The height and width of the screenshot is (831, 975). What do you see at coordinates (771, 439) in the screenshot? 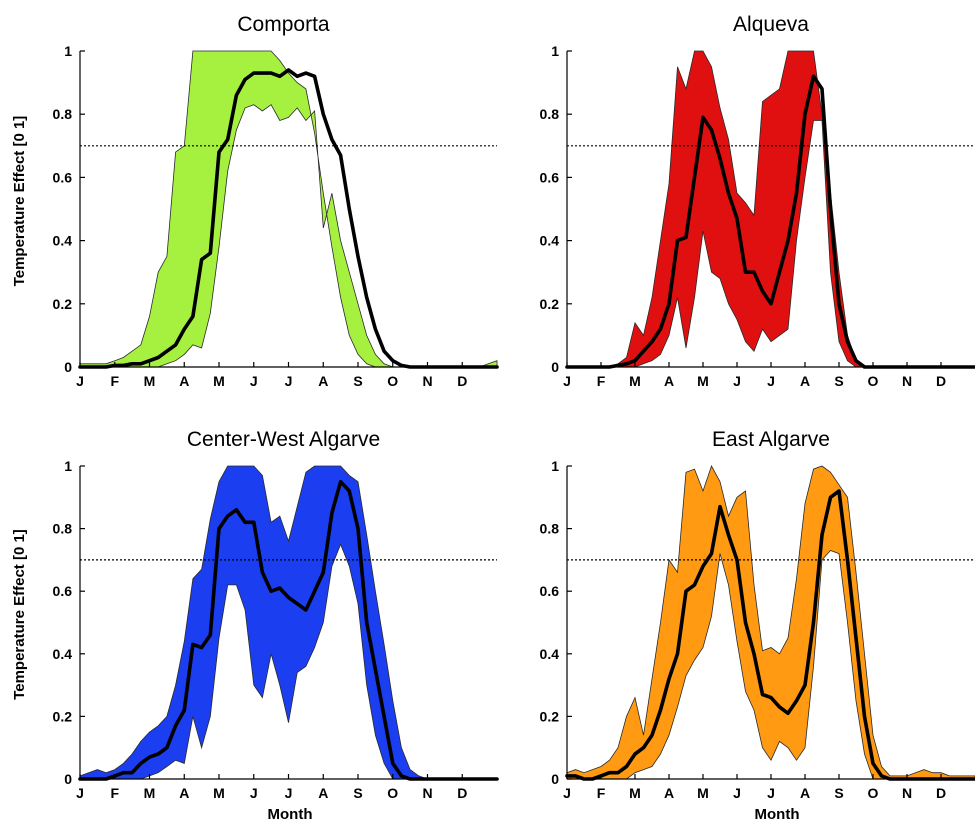
I see `panel-title: East Algarve` at bounding box center [771, 439].